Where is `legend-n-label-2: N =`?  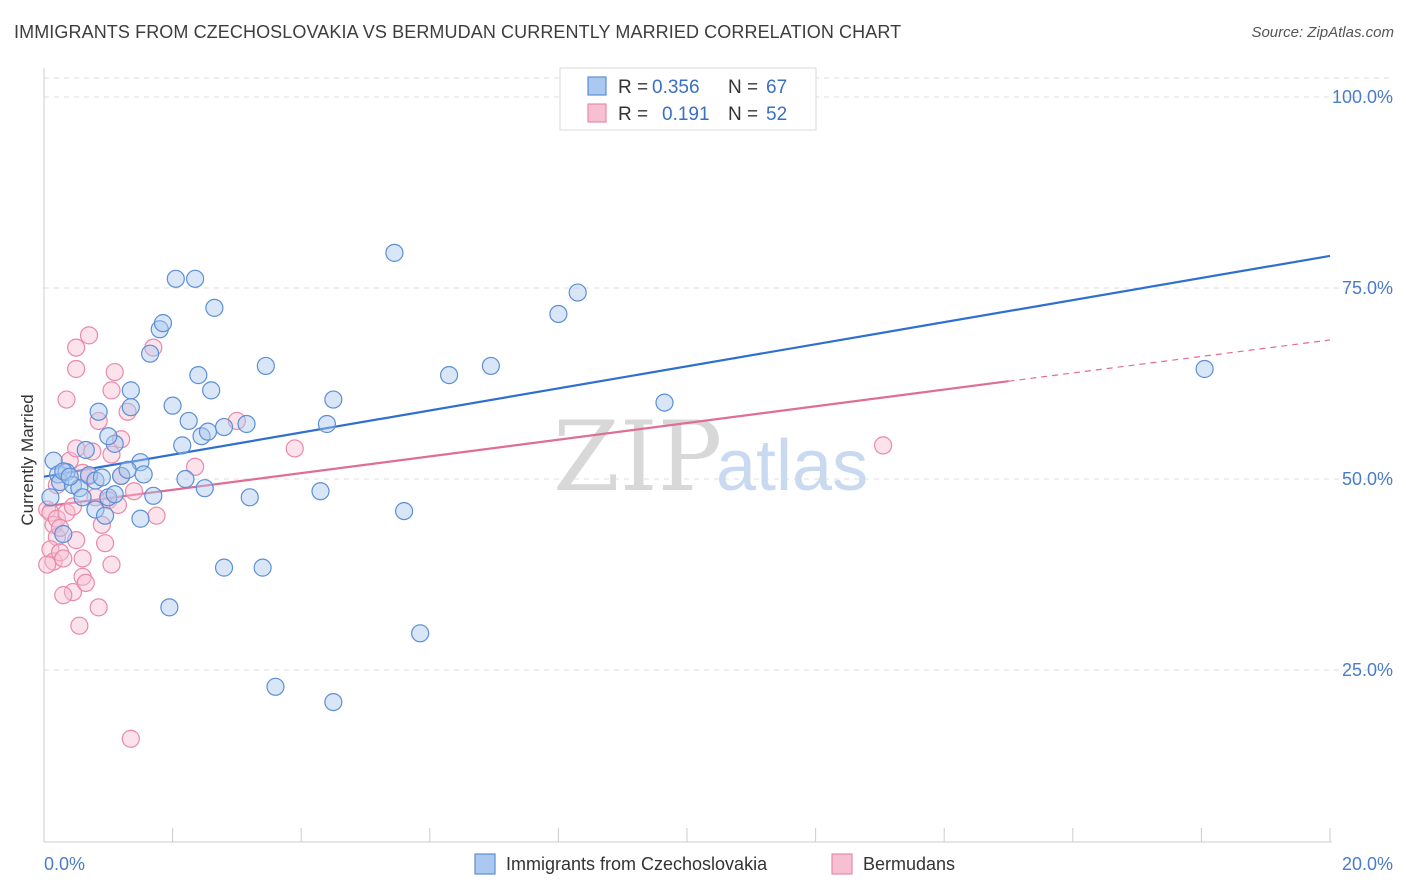 legend-n-label-2: N = is located at coordinates (743, 114).